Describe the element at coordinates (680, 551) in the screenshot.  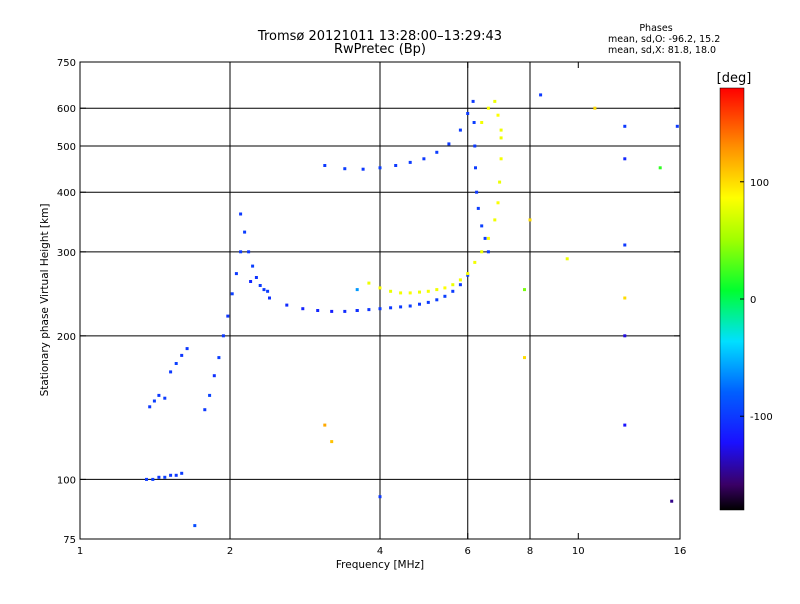
I see `x-tick-label: 16` at that location.